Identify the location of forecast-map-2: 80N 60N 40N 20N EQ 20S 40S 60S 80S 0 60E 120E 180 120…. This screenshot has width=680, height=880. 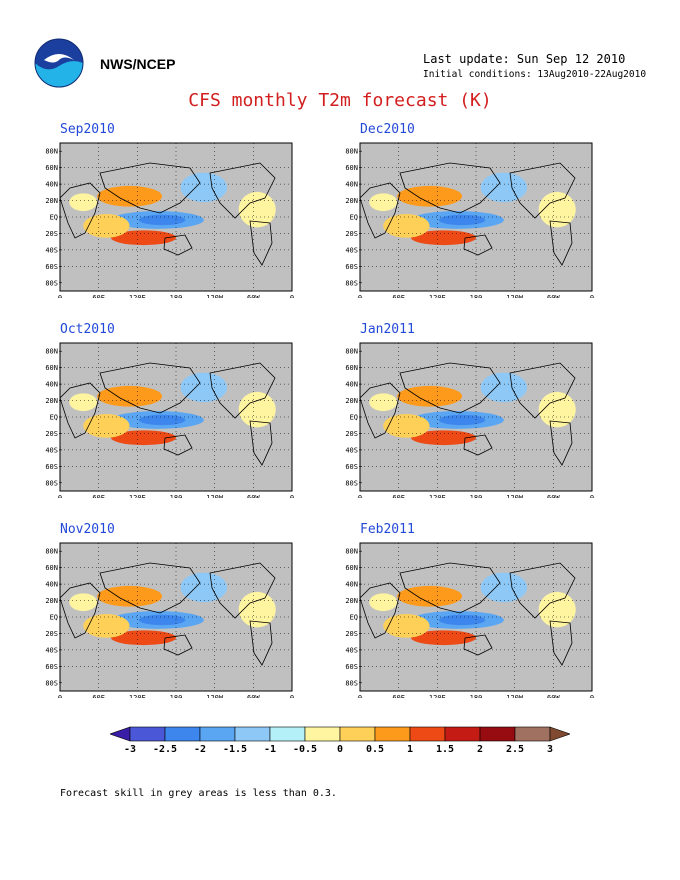
(469, 220).